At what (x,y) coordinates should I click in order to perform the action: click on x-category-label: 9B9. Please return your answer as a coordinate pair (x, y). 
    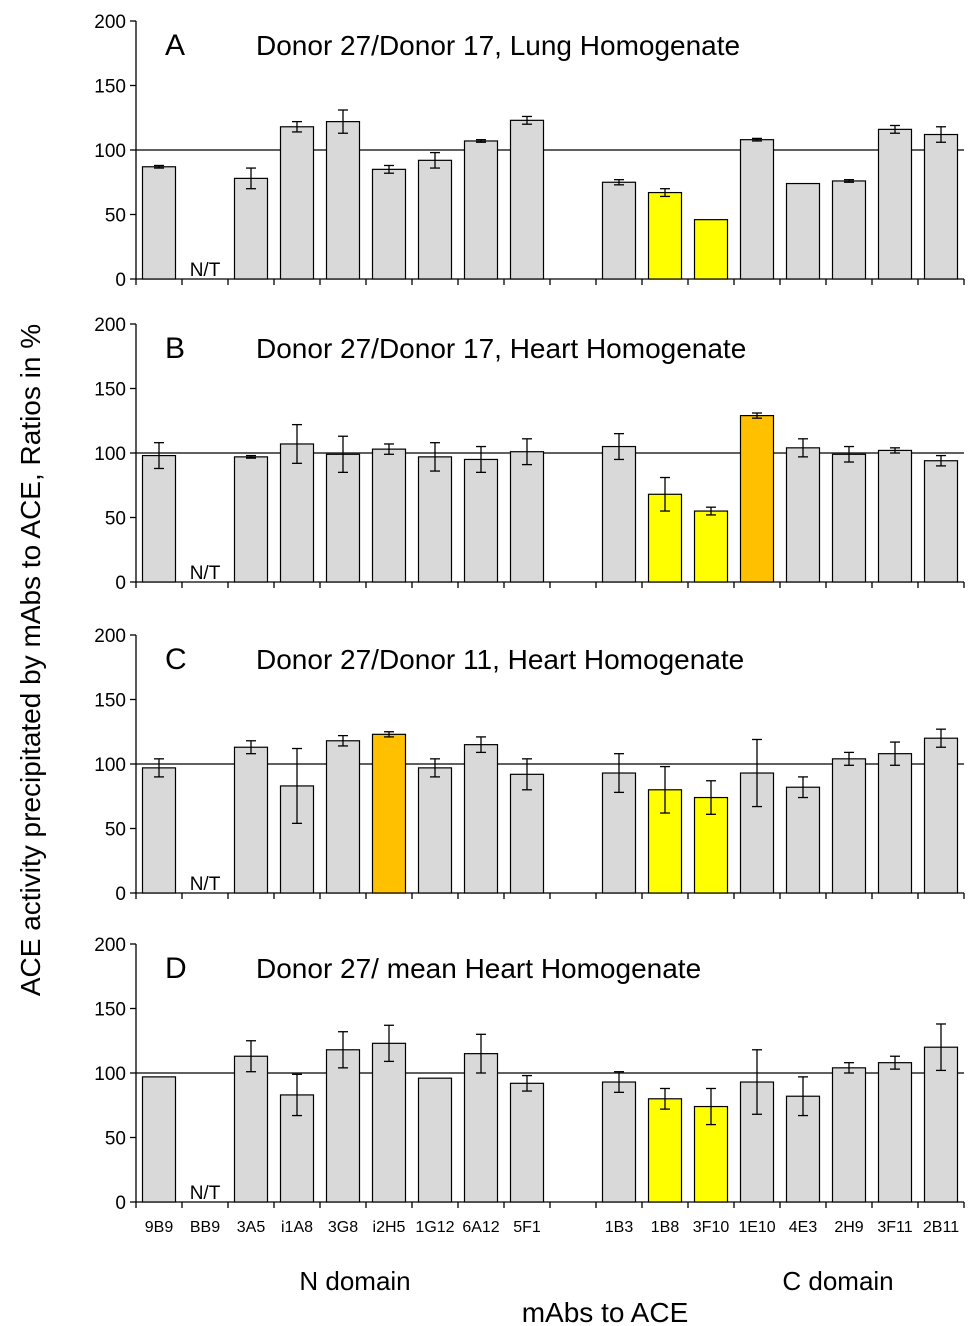
    Looking at the image, I should click on (159, 1227).